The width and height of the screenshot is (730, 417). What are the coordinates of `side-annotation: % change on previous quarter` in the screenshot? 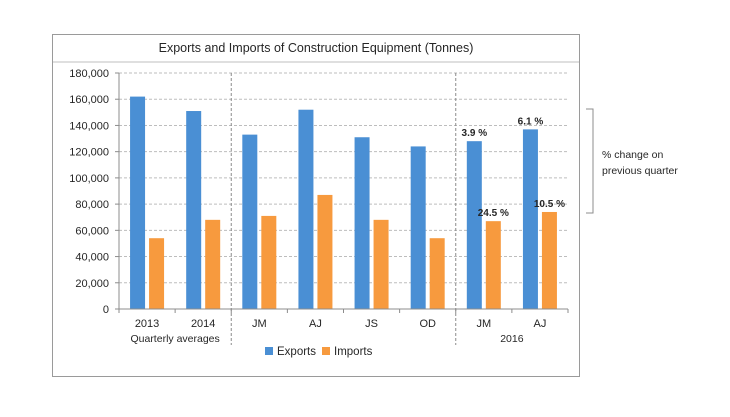 It's located at (632, 161).